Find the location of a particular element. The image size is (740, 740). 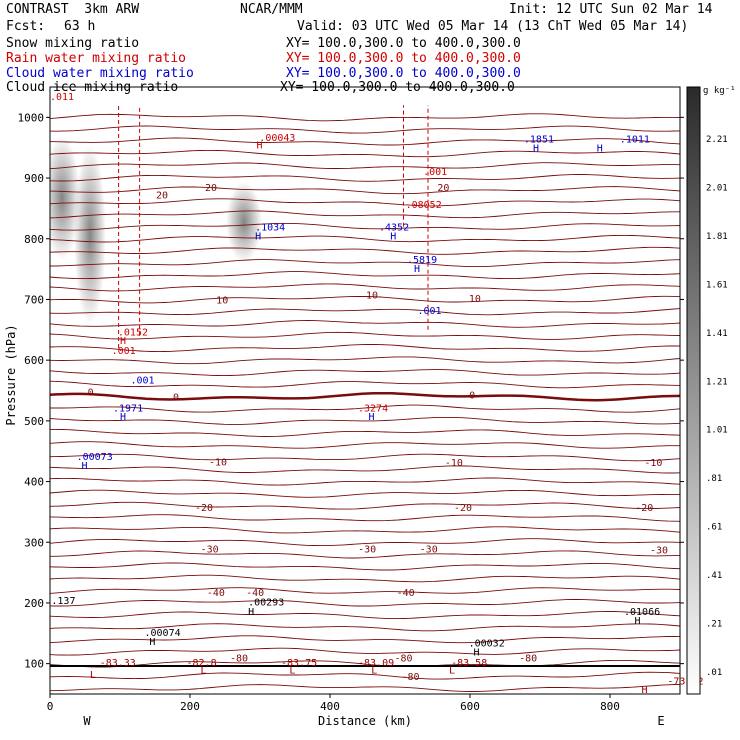

extremum-value-label: .00073 is located at coordinates (95, 457).